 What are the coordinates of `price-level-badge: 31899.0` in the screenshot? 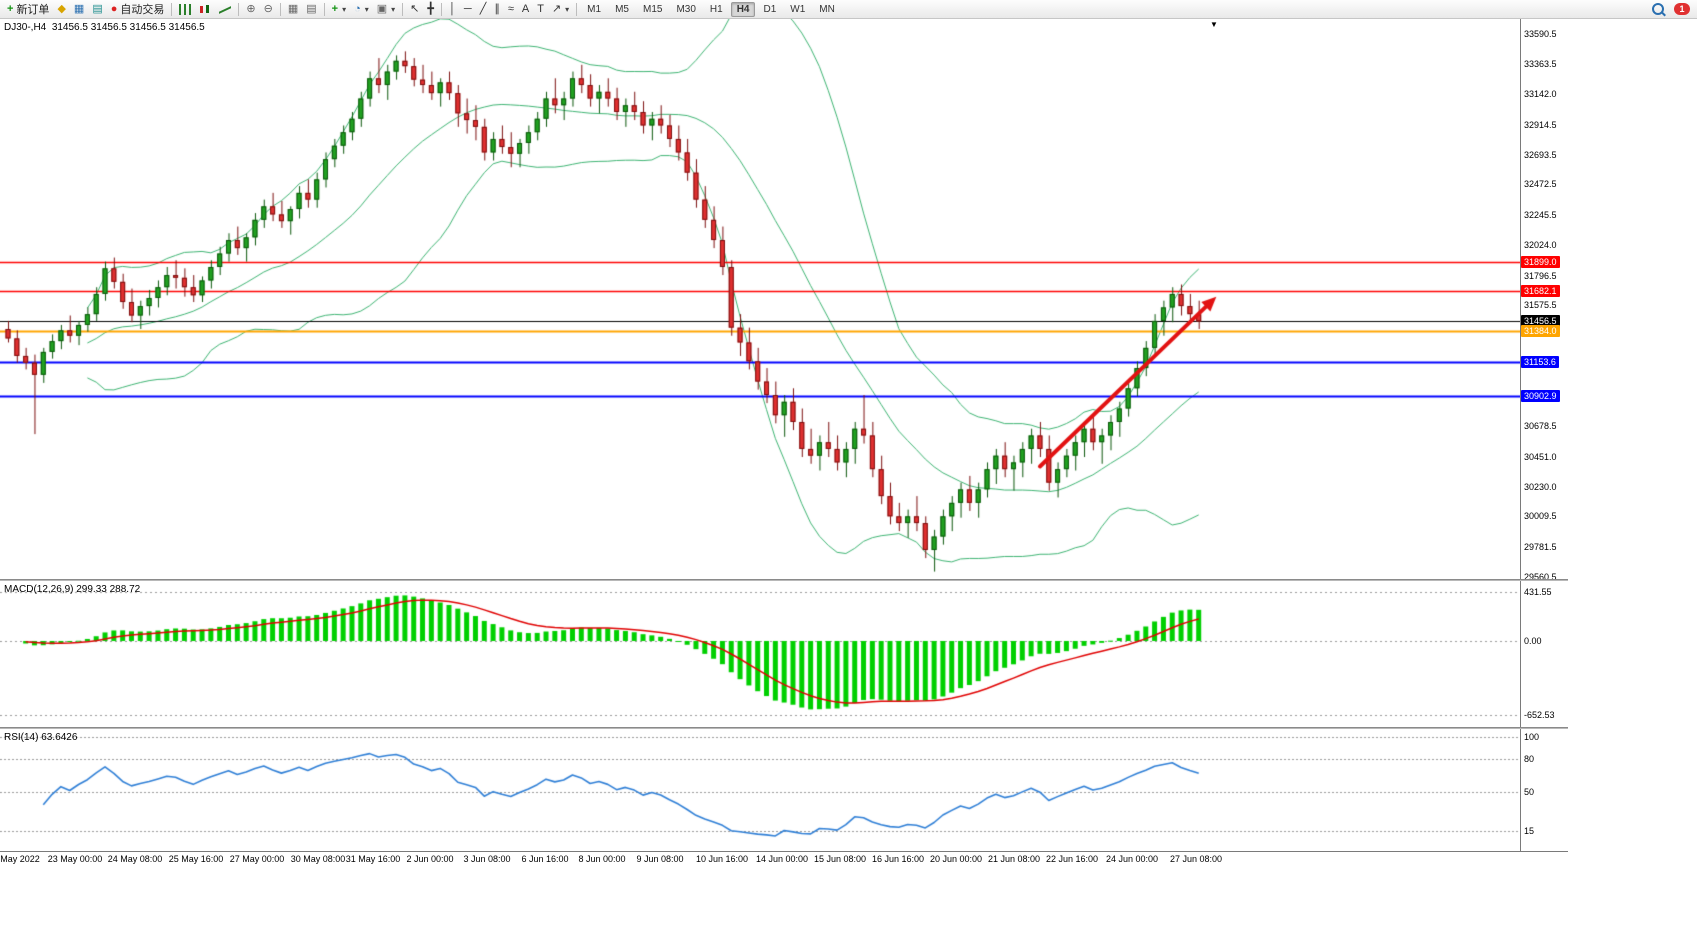 It's located at (1540, 261).